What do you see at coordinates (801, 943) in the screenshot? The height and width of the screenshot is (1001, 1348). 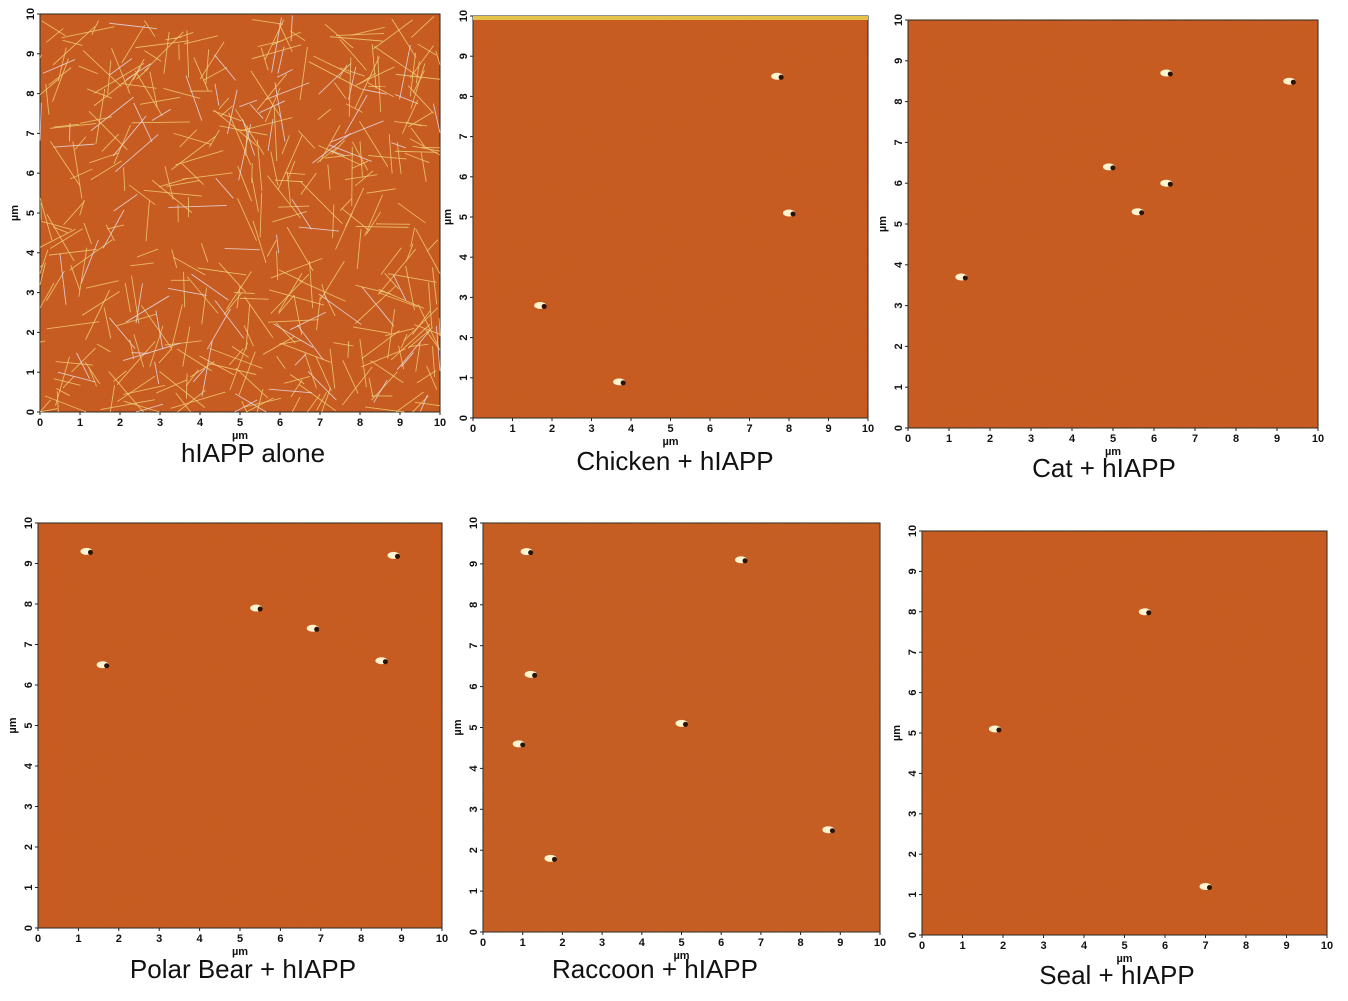 I see `x-tick-label: 8` at bounding box center [801, 943].